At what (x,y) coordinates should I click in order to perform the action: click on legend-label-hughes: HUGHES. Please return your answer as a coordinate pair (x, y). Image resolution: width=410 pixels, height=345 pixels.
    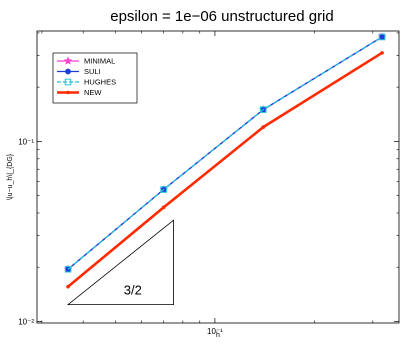
    Looking at the image, I should click on (100, 82).